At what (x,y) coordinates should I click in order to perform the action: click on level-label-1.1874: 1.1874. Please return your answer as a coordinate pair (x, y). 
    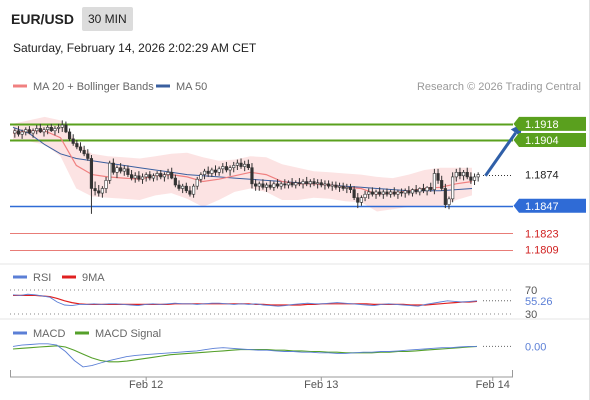
    Looking at the image, I should click on (542, 176).